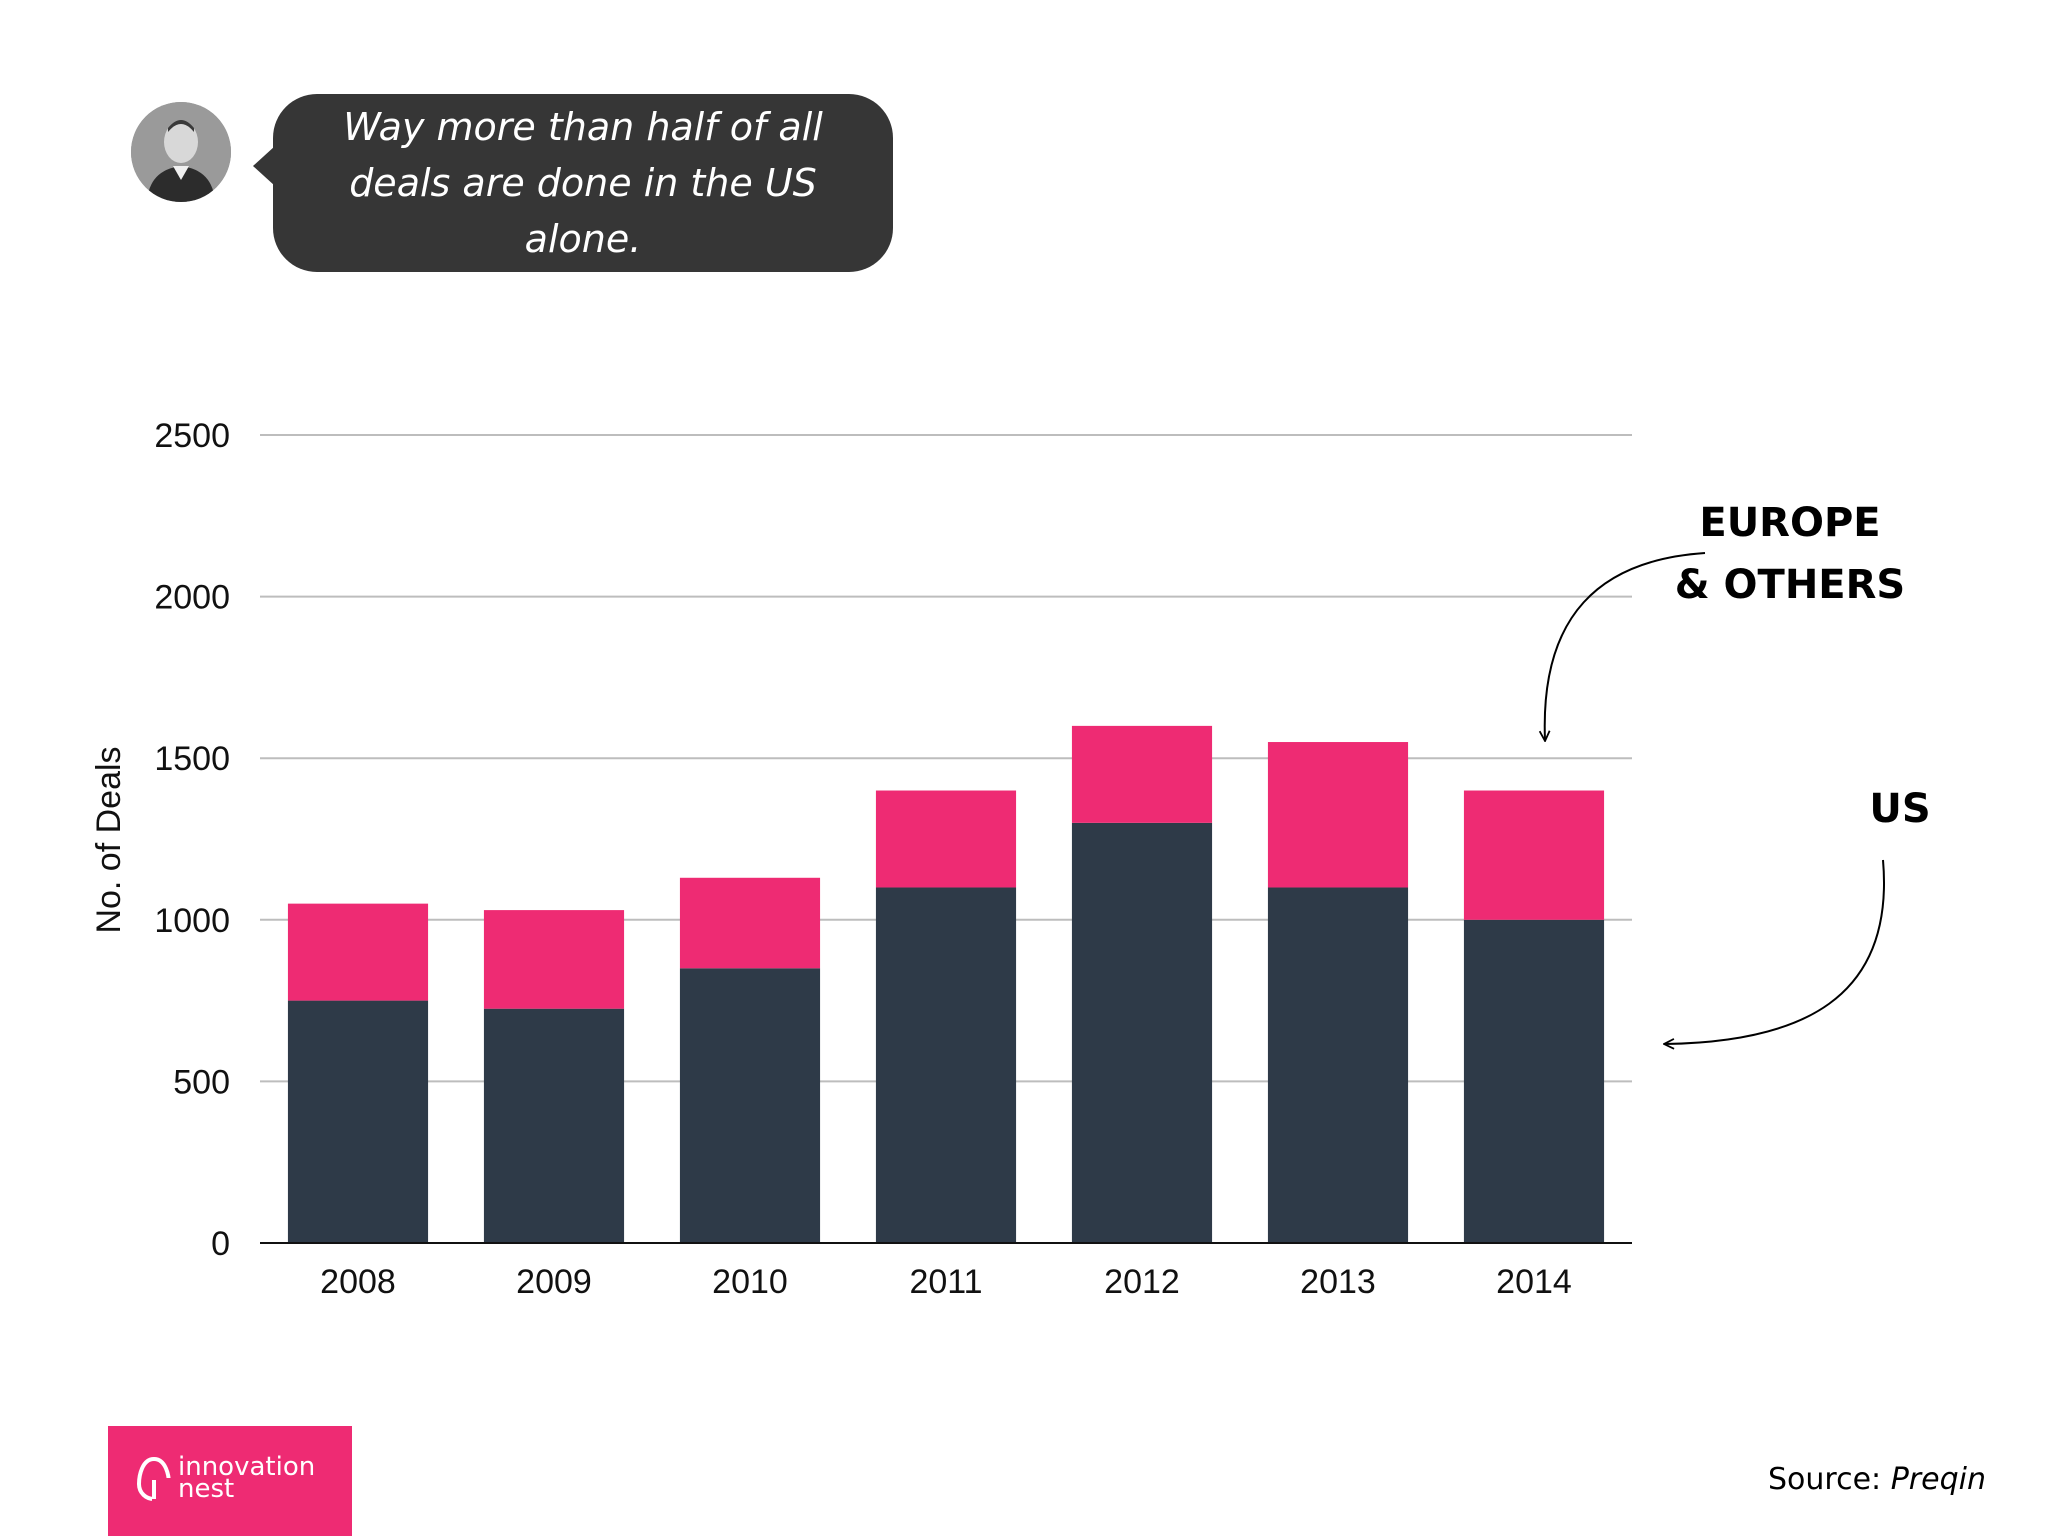 This screenshot has width=2048, height=1536. I want to click on x-tick-label: 2010, so click(750, 1282).